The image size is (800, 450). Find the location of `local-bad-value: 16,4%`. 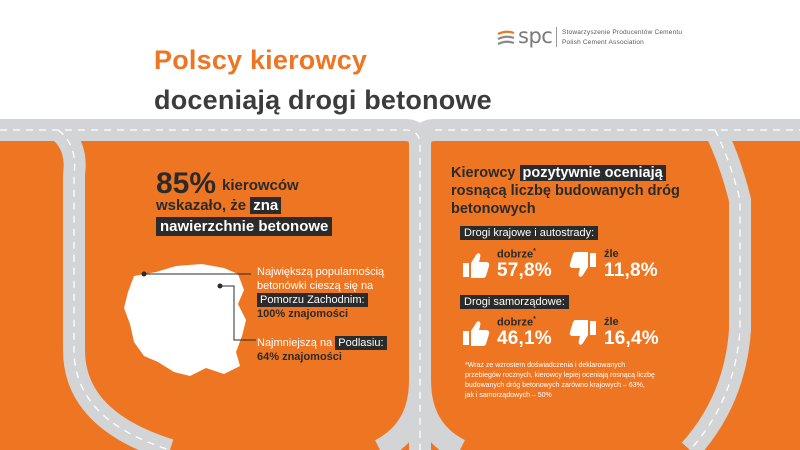

local-bad-value: 16,4% is located at coordinates (631, 338).